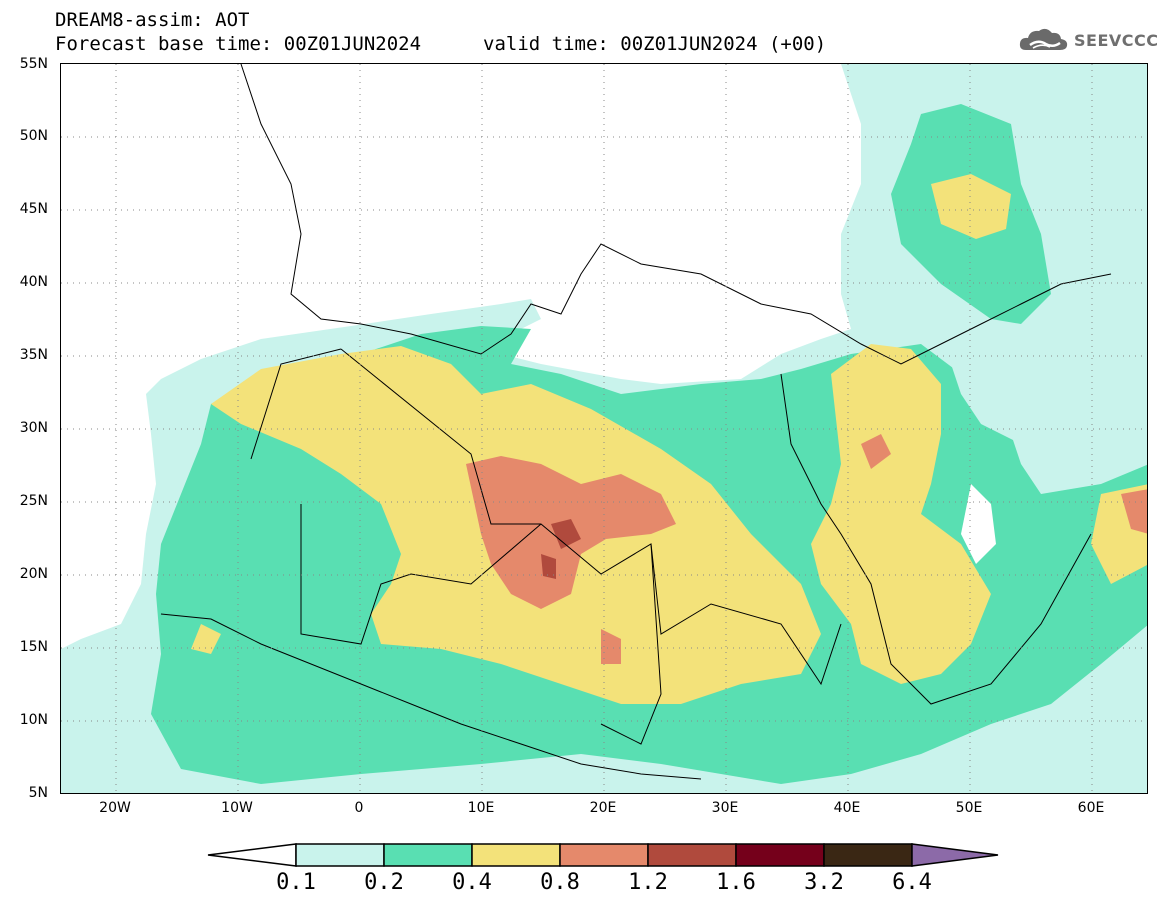 The image size is (1165, 905). What do you see at coordinates (33, 355) in the screenshot?
I see `lat-label-35n: 35N` at bounding box center [33, 355].